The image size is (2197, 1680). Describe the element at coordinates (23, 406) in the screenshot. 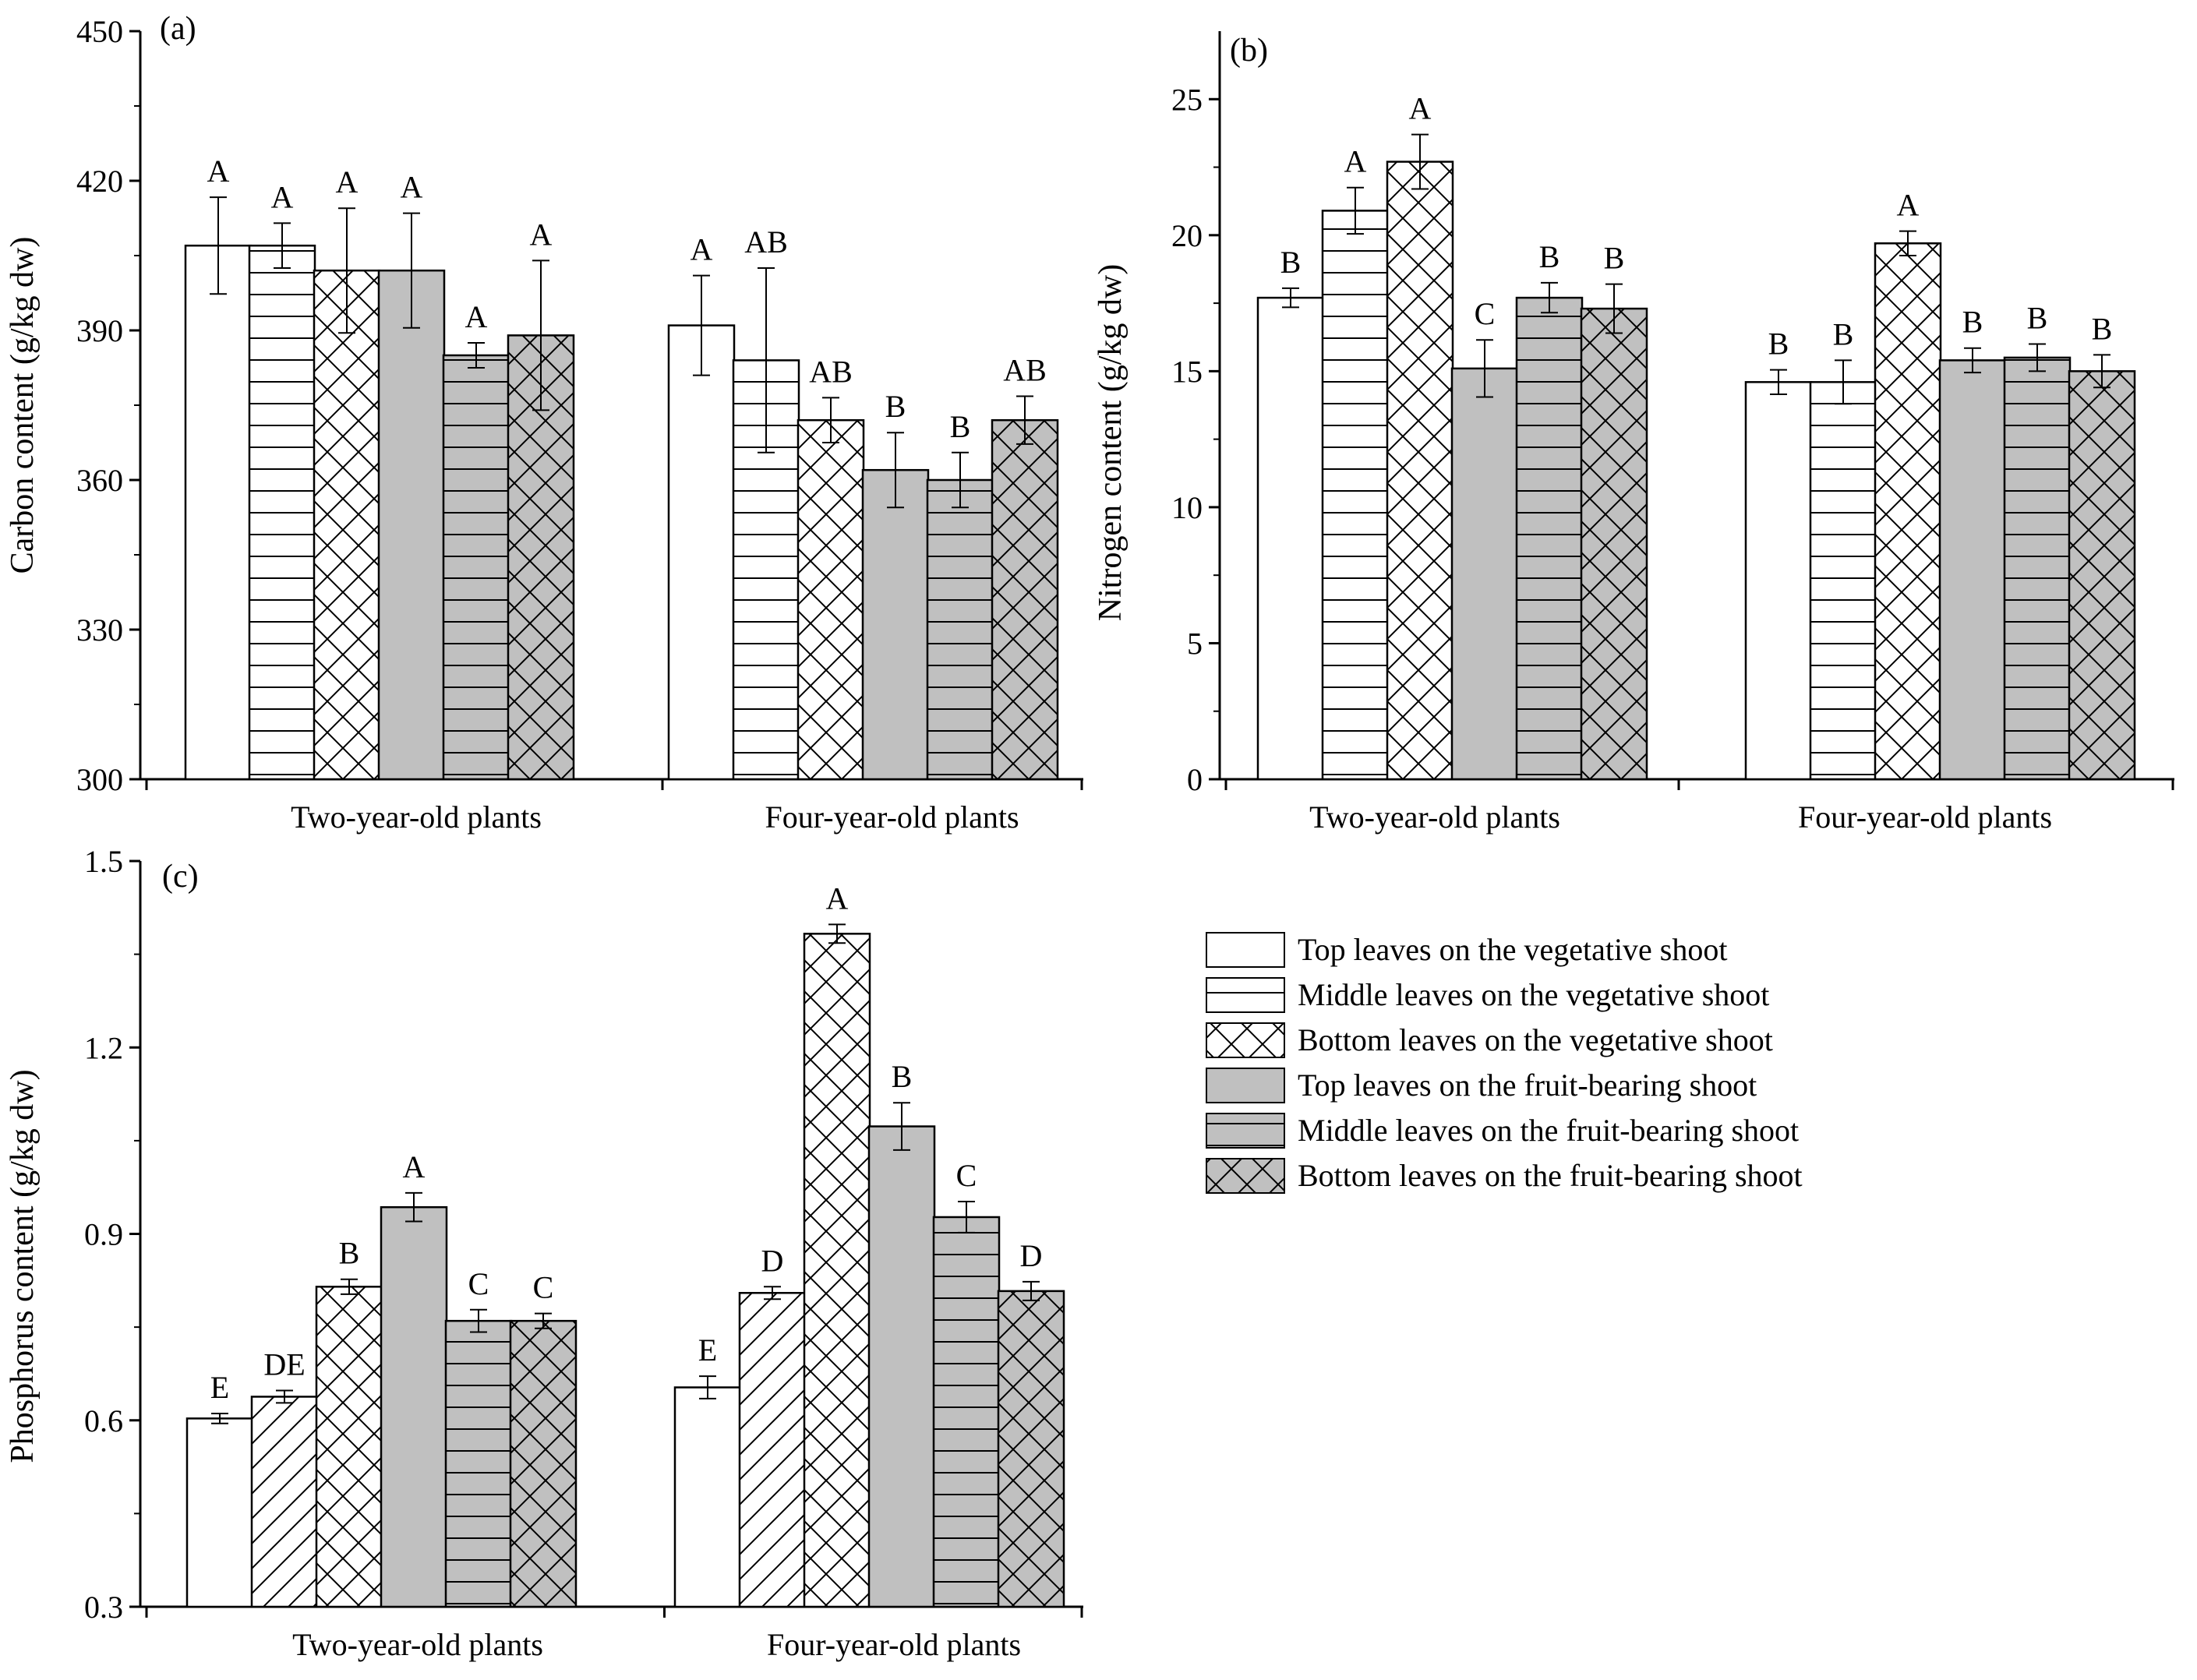

I see `carbon-y-axis-label: Carbon content (g/kg dw)` at that location.